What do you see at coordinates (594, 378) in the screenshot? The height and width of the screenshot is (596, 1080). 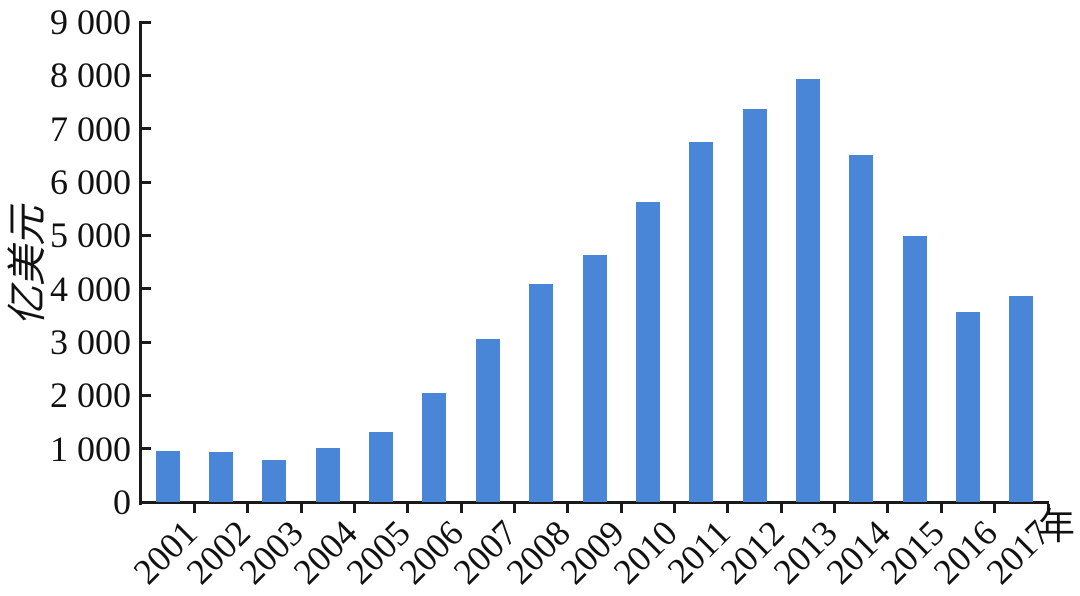 I see `bar-2009` at bounding box center [594, 378].